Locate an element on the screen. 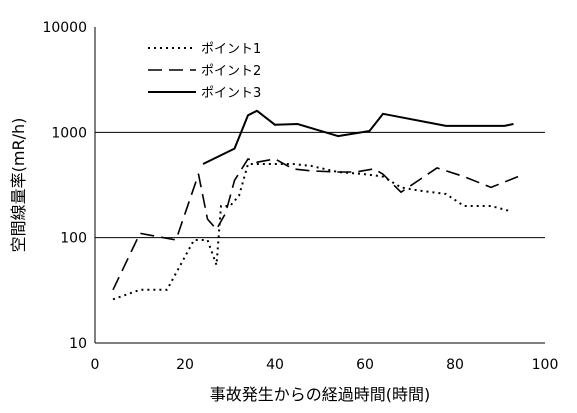 The height and width of the screenshot is (413, 577). y-tick-label: 100 is located at coordinates (73, 239).